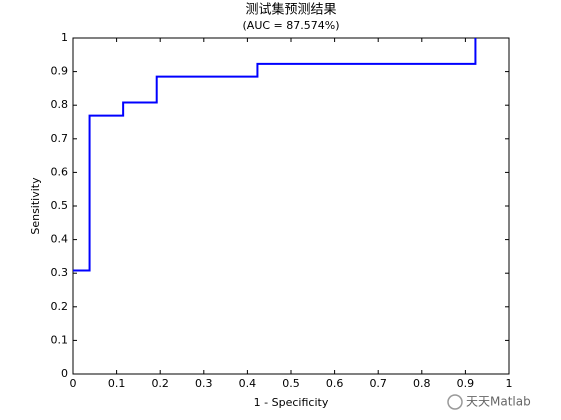  What do you see at coordinates (498, 402) in the screenshot?
I see `watermark-text: 天天Matlab` at bounding box center [498, 402].